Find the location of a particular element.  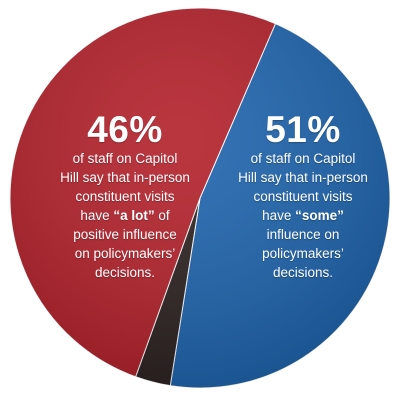

annotation-line: positive influence is located at coordinates (125, 234).